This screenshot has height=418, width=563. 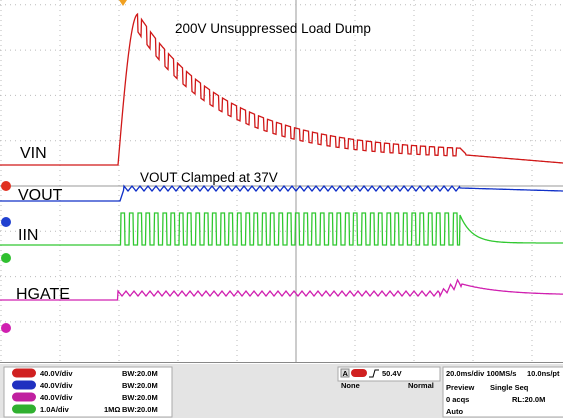 What do you see at coordinates (281, 193) in the screenshot?
I see `vout-trace` at bounding box center [281, 193].